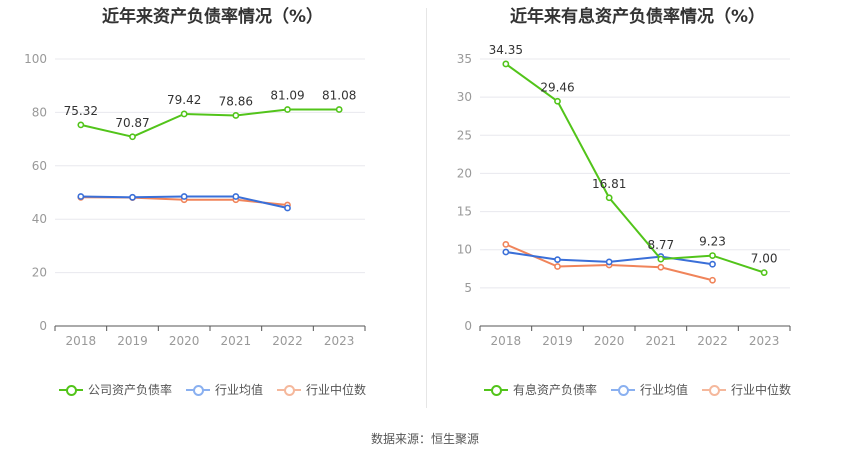  I want to click on y-tick-label: 10, so click(464, 250).